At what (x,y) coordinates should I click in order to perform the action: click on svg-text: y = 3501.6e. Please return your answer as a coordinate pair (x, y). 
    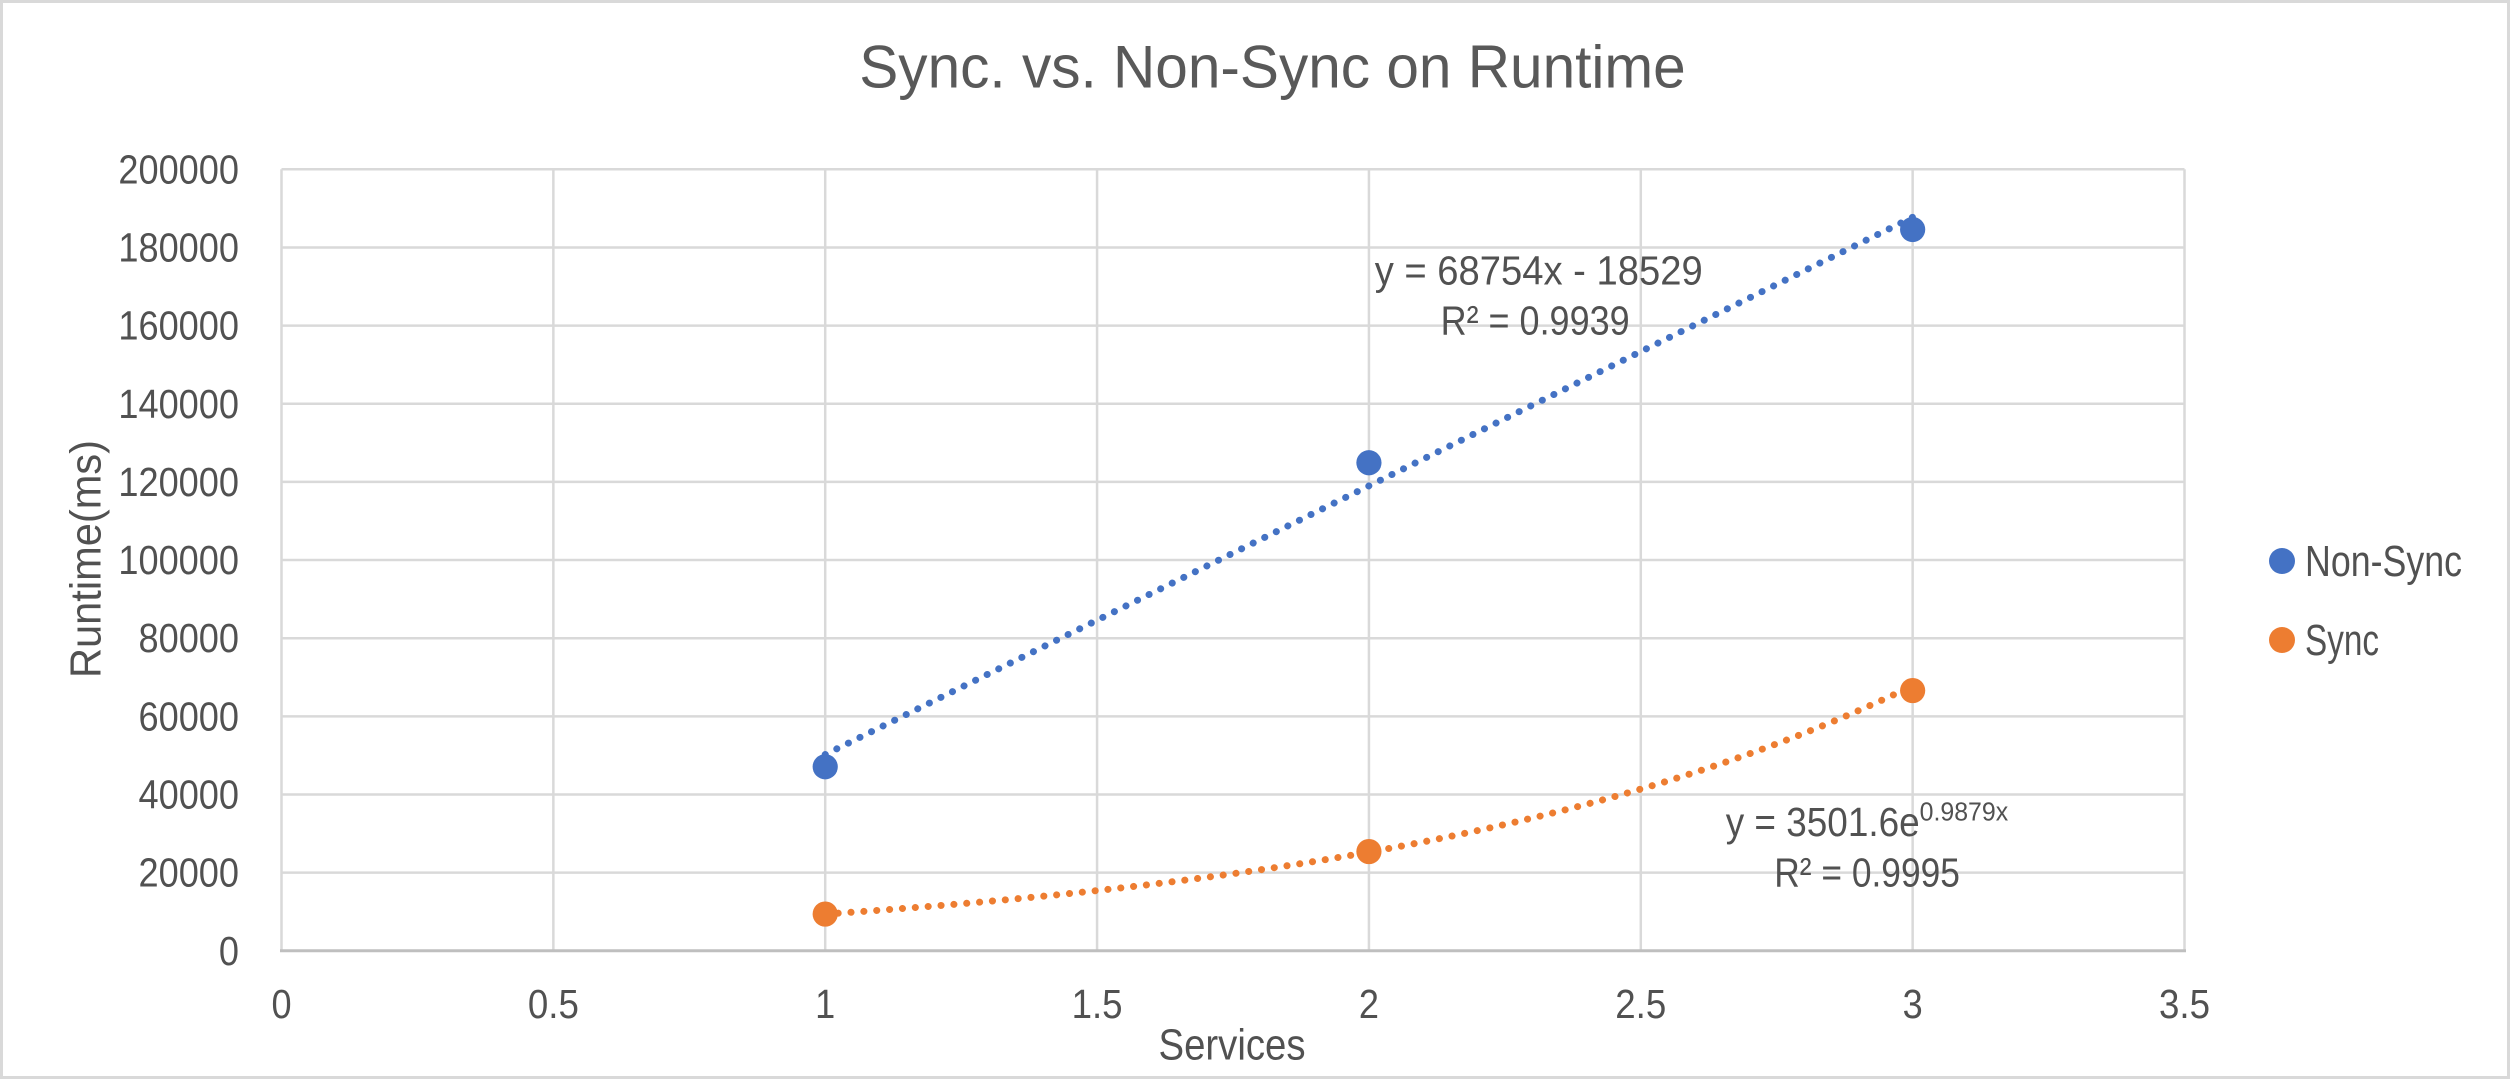
    Looking at the image, I should click on (1823, 822).